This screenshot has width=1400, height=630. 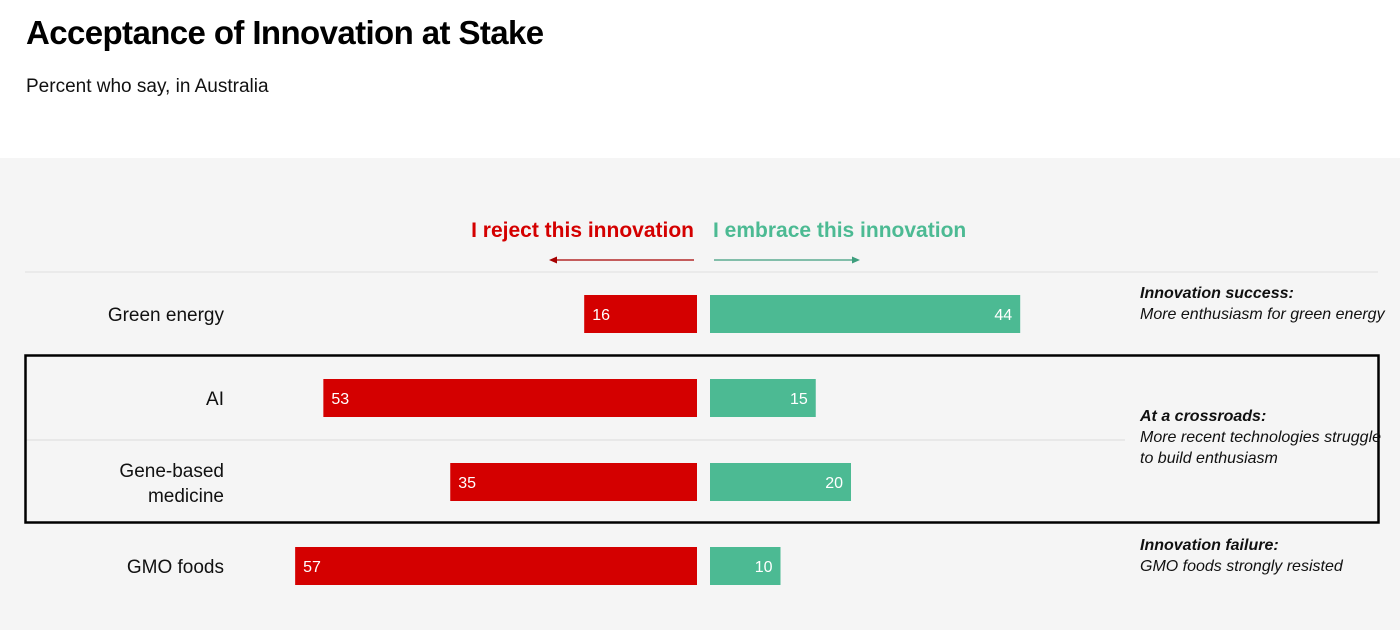 I want to click on reject-value-label: 35, so click(x=467, y=483).